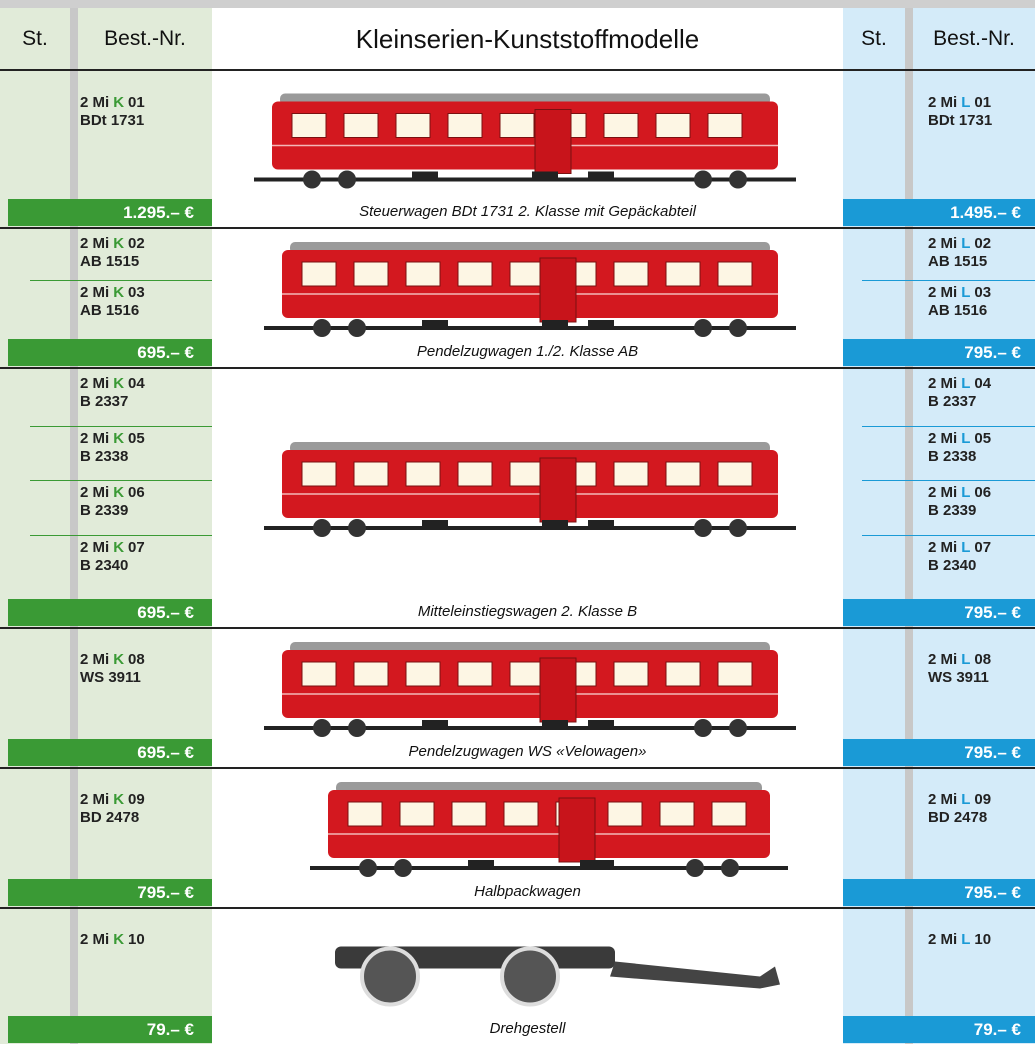 The width and height of the screenshot is (1035, 1044). I want to click on model-number: B 2340, so click(952, 565).